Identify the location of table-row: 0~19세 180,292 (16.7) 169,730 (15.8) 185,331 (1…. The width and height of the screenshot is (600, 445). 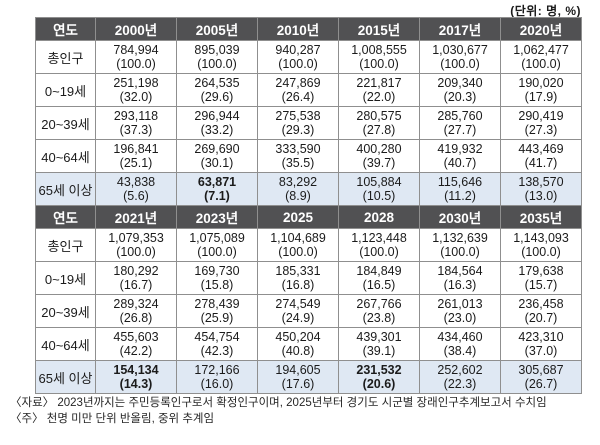
(308, 278).